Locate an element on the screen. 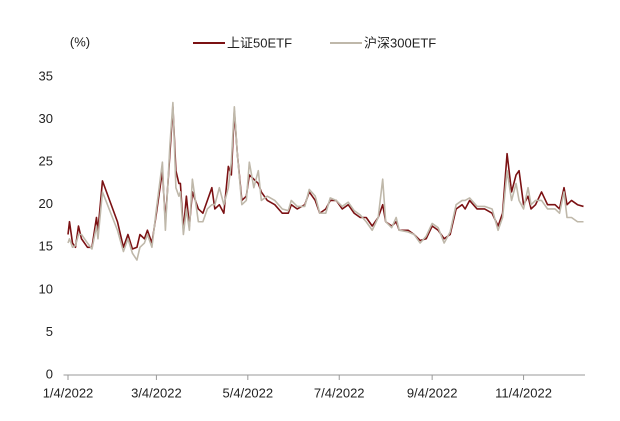  y-tick-label: 35 is located at coordinates (46, 75).